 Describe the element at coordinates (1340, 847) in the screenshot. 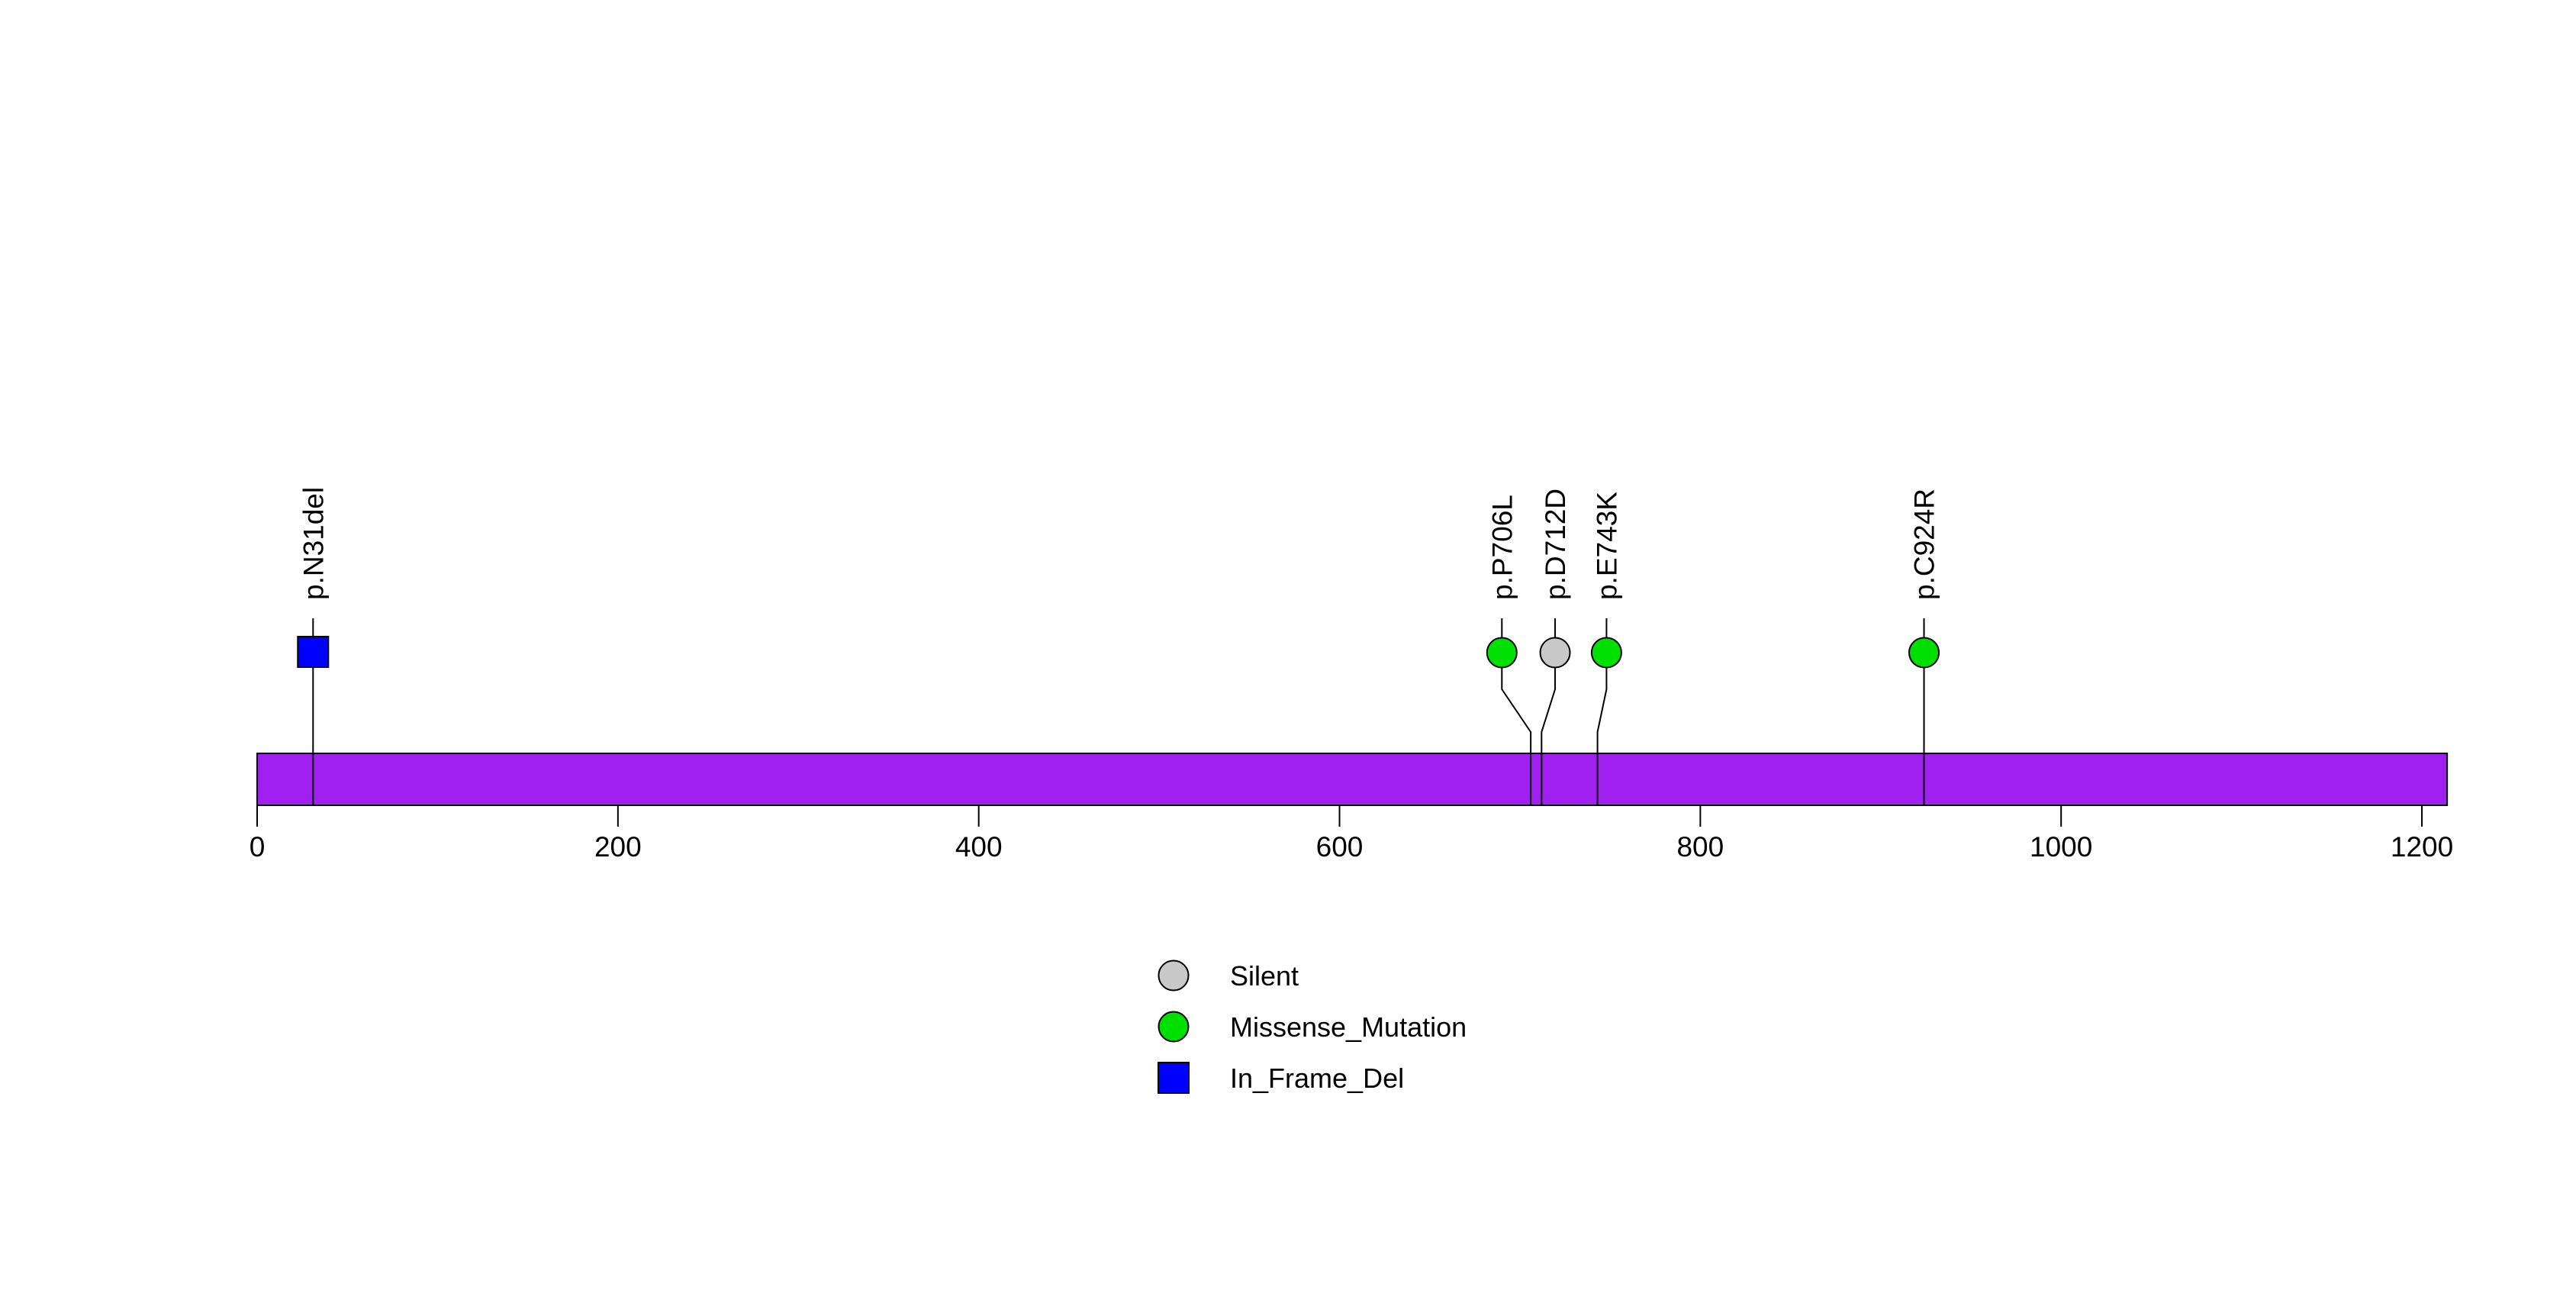

I see `x-axis-tick-label: 600` at that location.